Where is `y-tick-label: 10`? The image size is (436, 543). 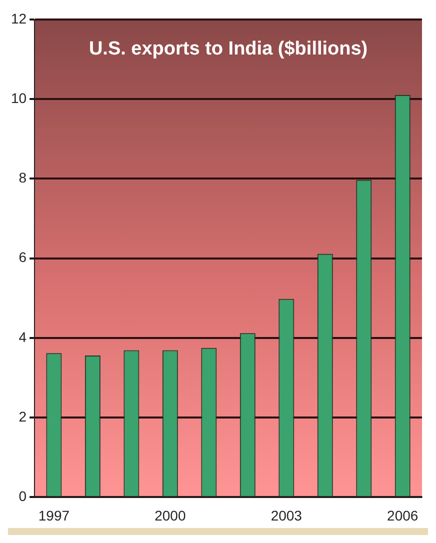 y-tick-label: 10 is located at coordinates (18, 98).